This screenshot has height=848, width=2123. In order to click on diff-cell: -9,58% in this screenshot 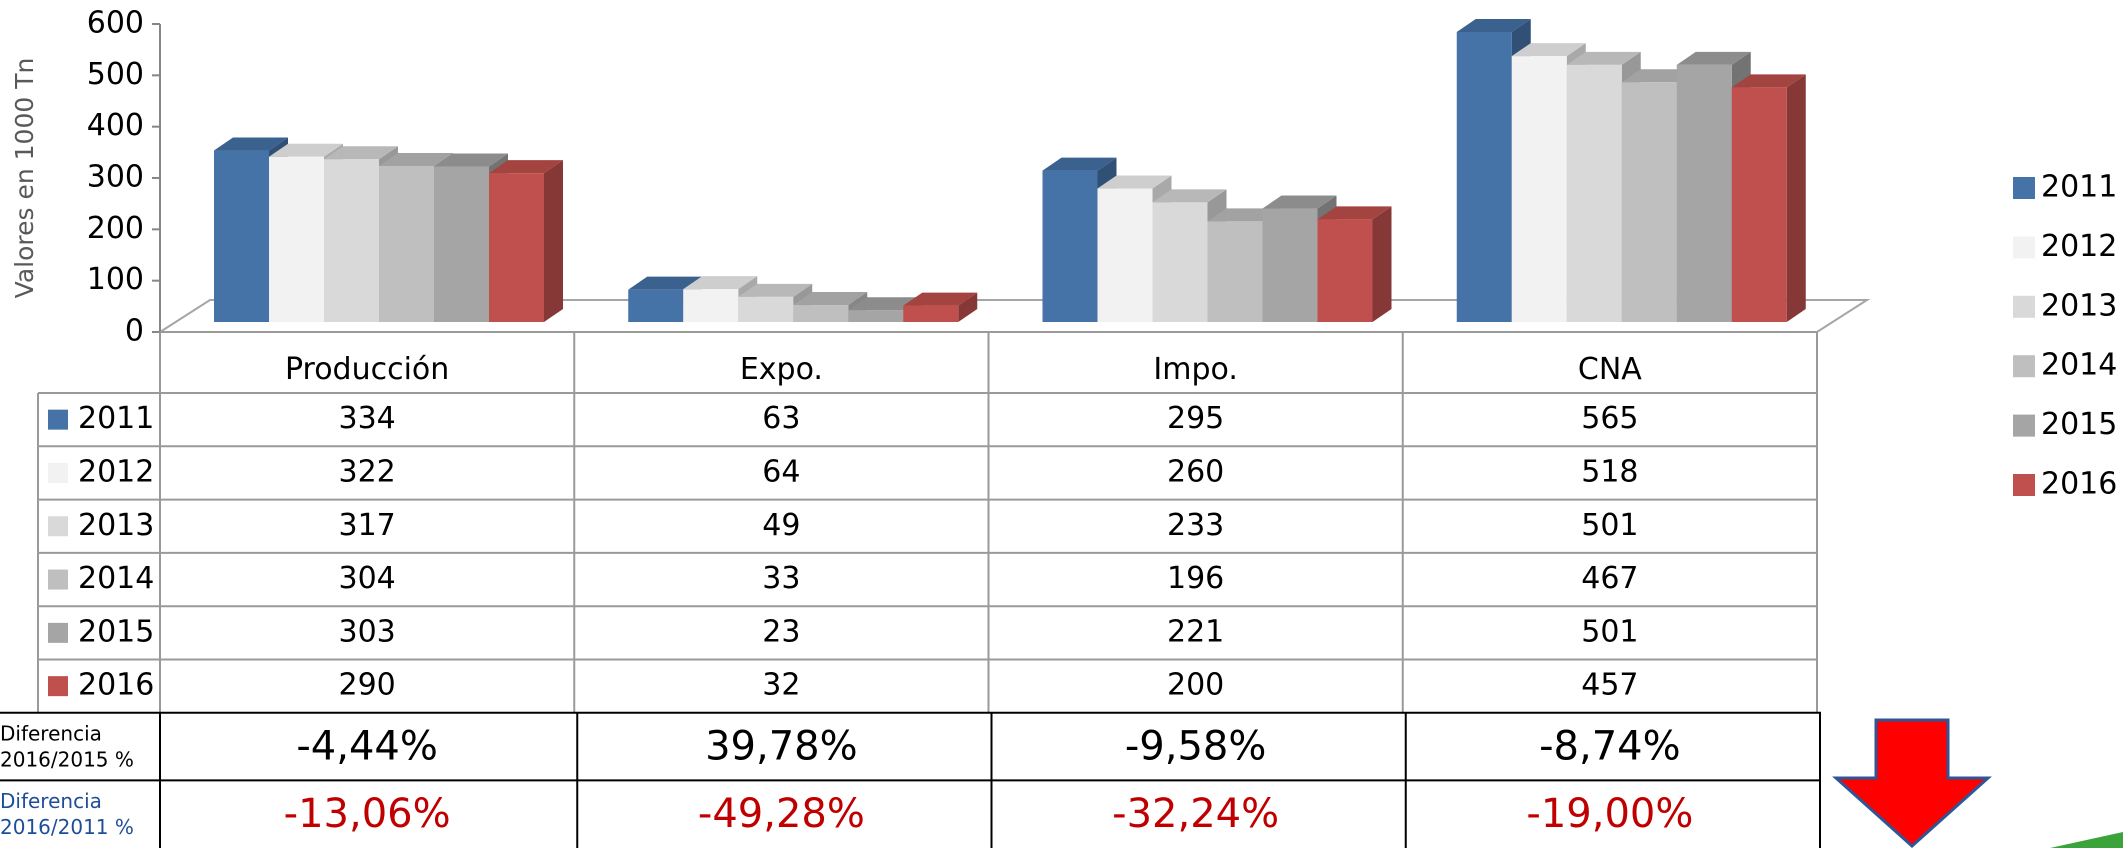, I will do `click(1196, 747)`.